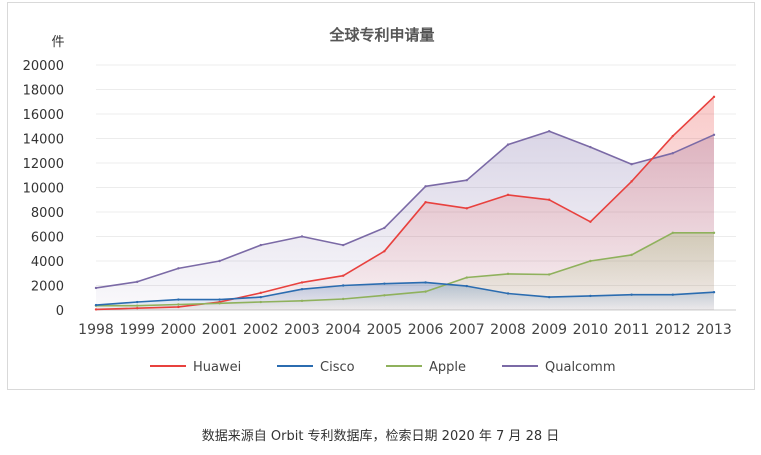  What do you see at coordinates (381, 35) in the screenshot?
I see `chart-title: 全球专利申请量` at bounding box center [381, 35].